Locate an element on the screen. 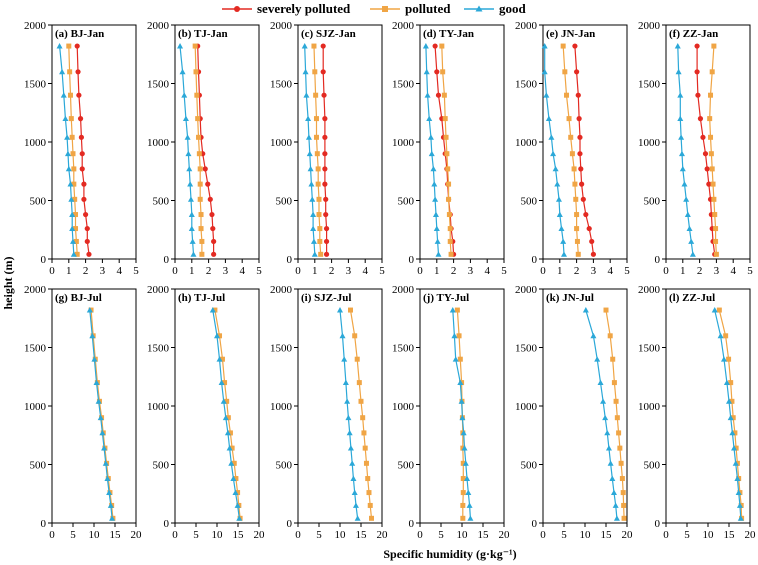  panel-7: (g) BJ-Jul 0 5 10 15 20 0 500 1000 1500 2000 is located at coordinates (83, 412).